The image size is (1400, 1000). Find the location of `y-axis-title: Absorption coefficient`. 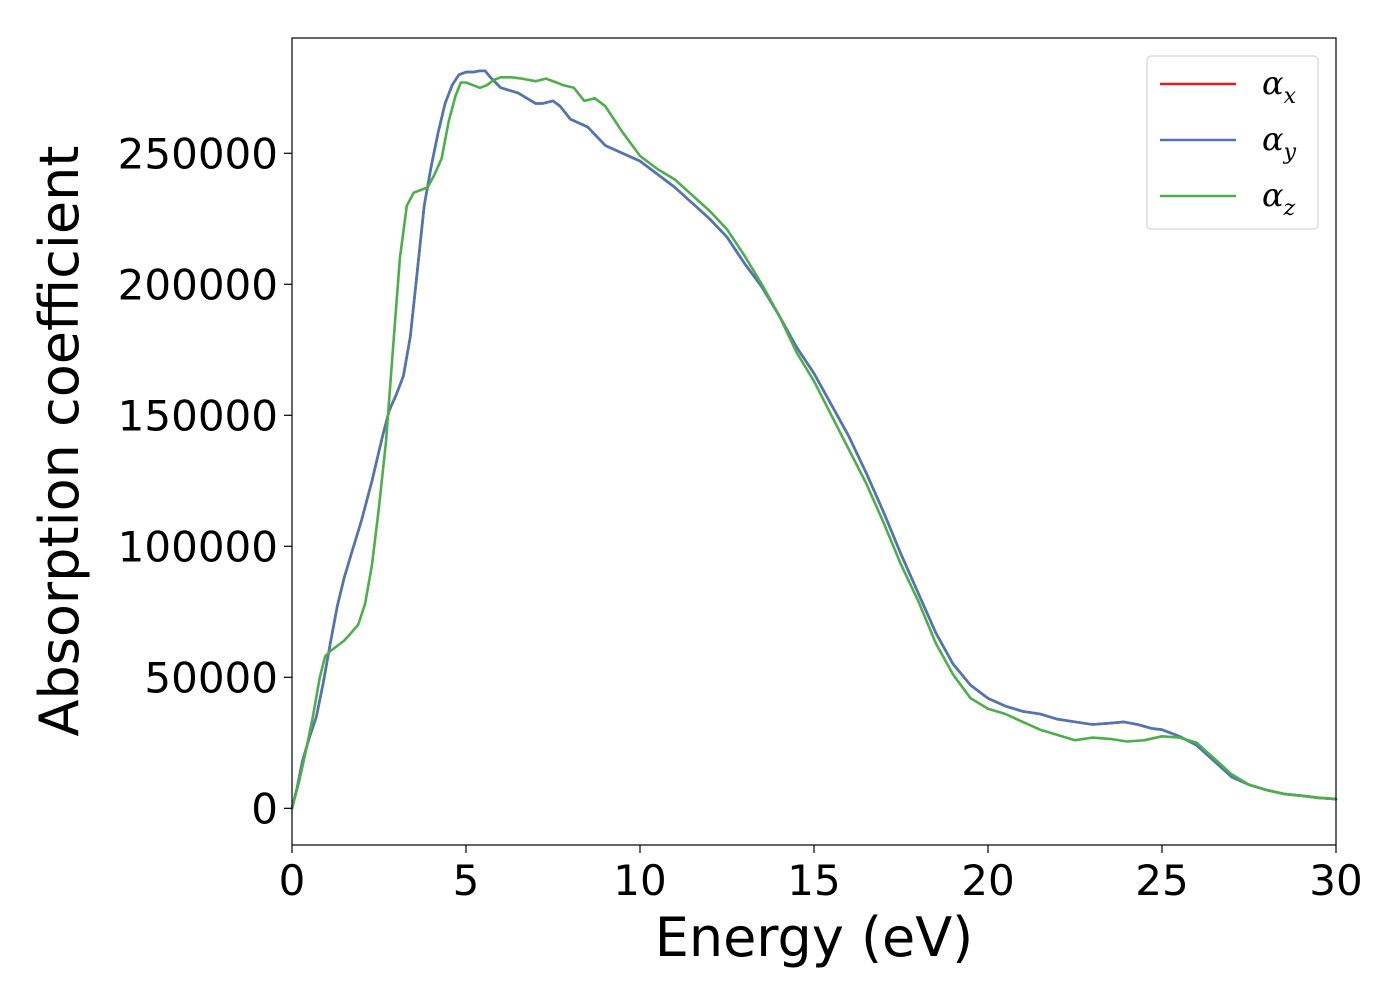

y-axis-title: Absorption coefficient is located at coordinates (59, 441).